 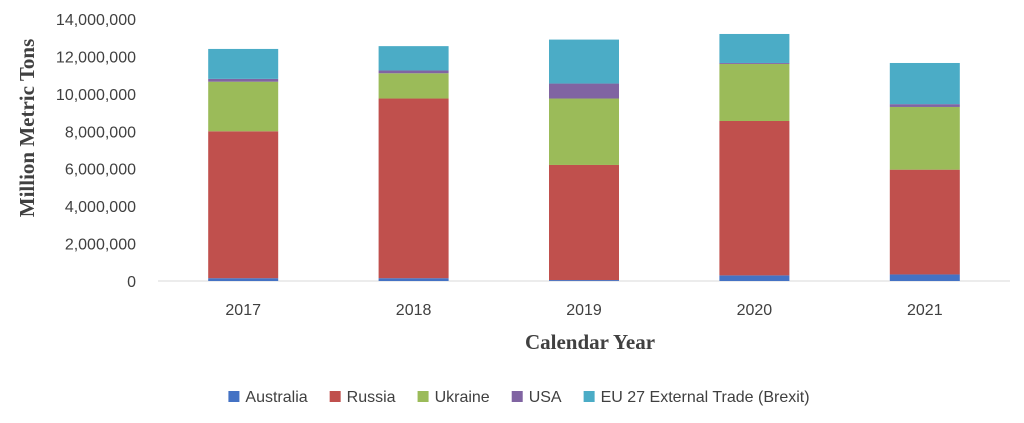 What do you see at coordinates (705, 397) in the screenshot?
I see `legend-label: EU 27 External Trade (Brexit)` at bounding box center [705, 397].